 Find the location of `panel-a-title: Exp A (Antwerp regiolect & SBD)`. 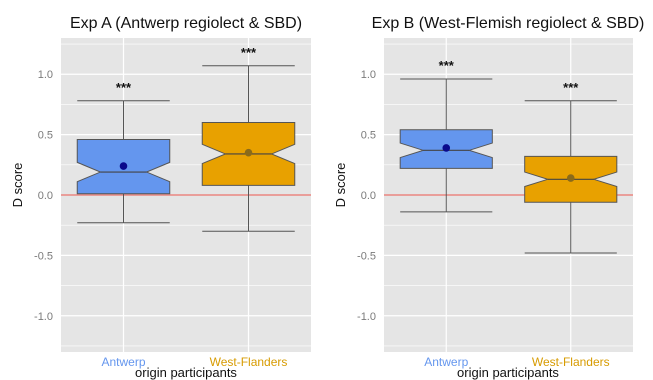

panel-a-title: Exp A (Antwerp regiolect & SBD) is located at coordinates (186, 23).